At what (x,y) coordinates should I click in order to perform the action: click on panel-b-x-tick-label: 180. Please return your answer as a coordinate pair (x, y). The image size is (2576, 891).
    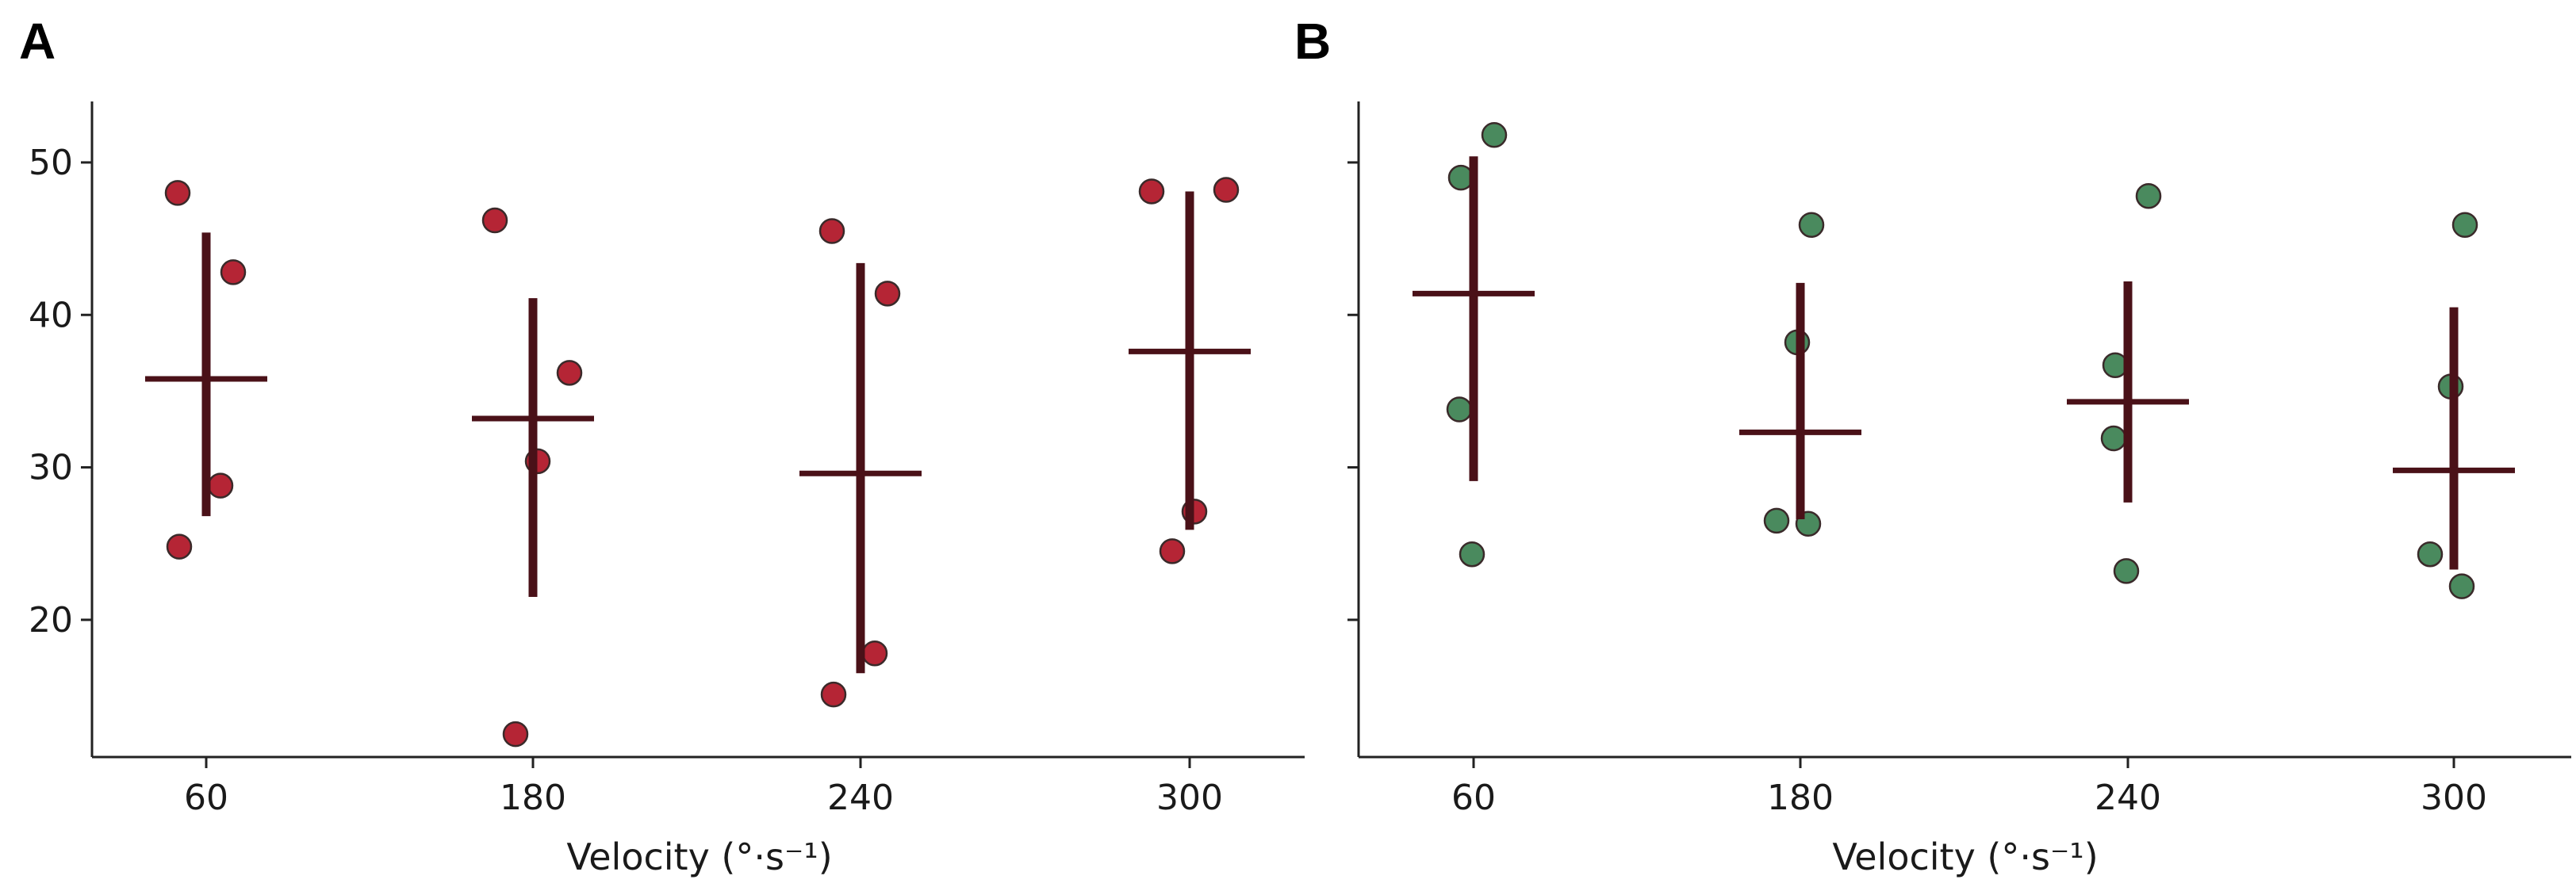
    Looking at the image, I should click on (1800, 798).